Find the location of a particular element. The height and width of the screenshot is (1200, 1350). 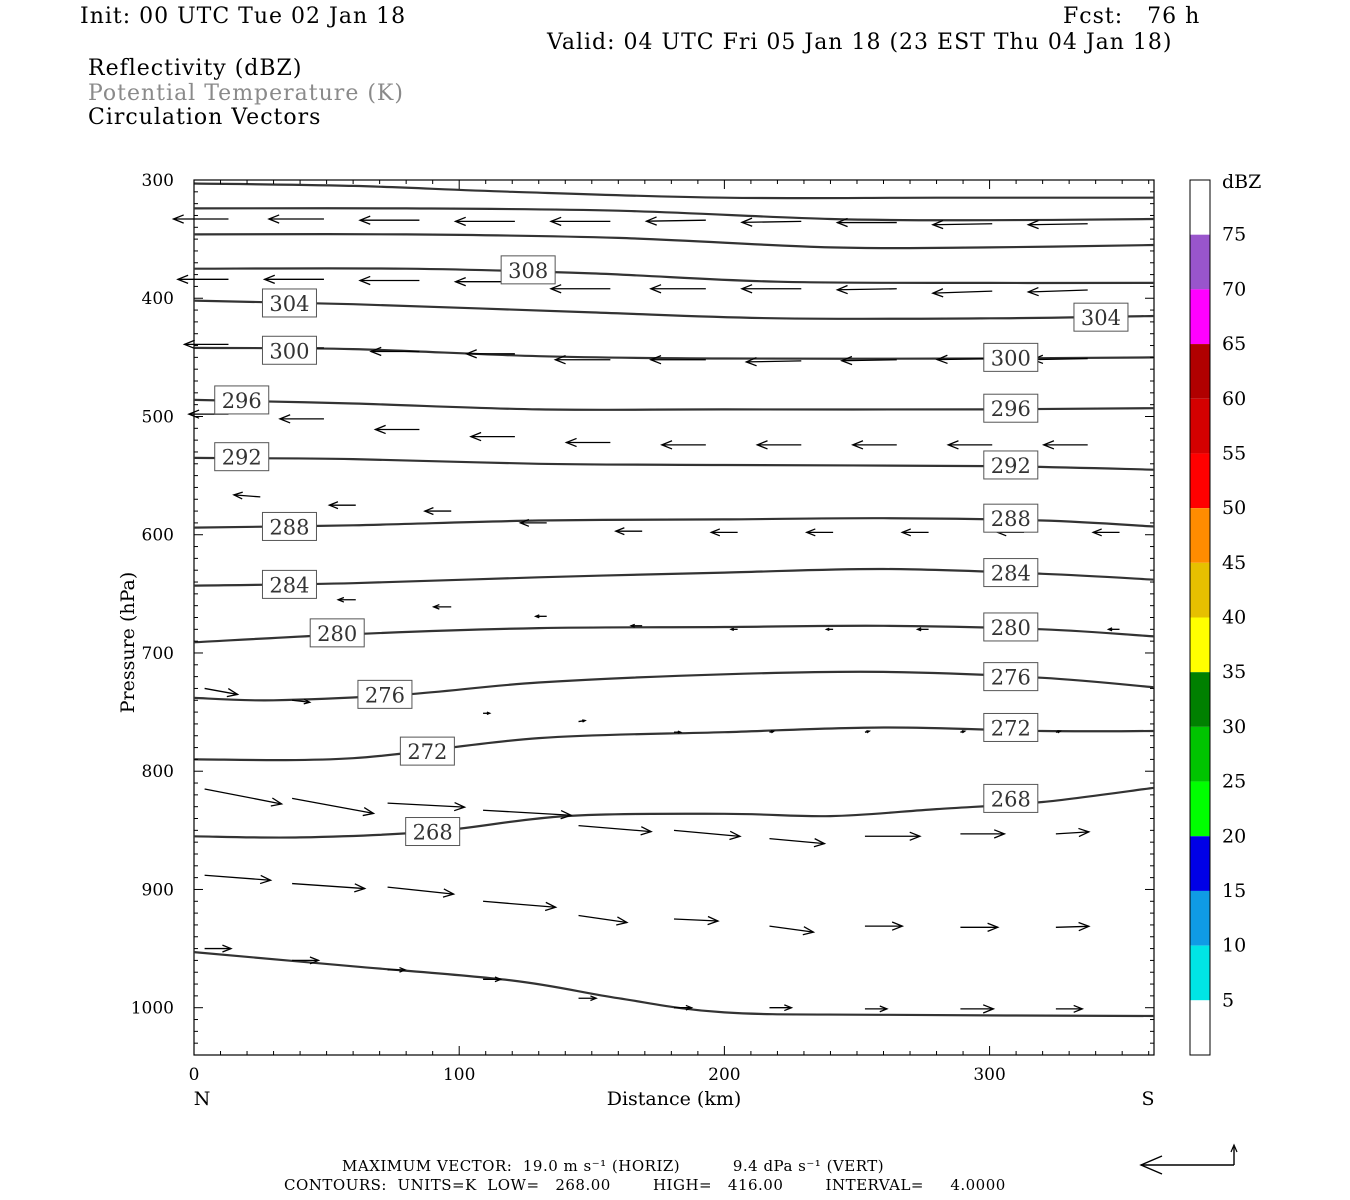

y-tick-label: 800 is located at coordinates (158, 772).